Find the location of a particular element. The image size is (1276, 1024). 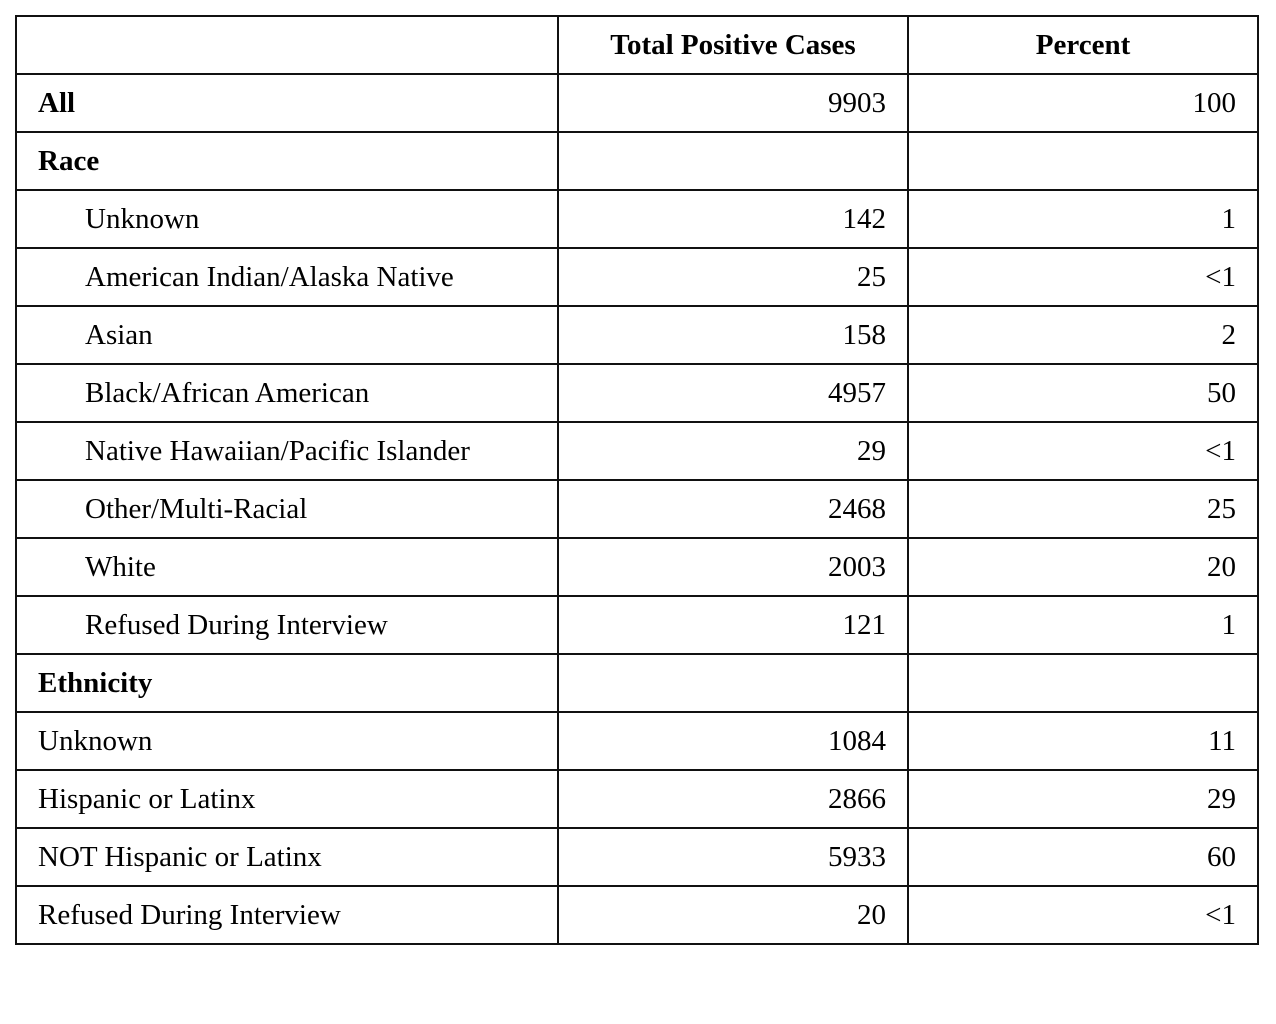

row-label: Asian is located at coordinates (287, 335).